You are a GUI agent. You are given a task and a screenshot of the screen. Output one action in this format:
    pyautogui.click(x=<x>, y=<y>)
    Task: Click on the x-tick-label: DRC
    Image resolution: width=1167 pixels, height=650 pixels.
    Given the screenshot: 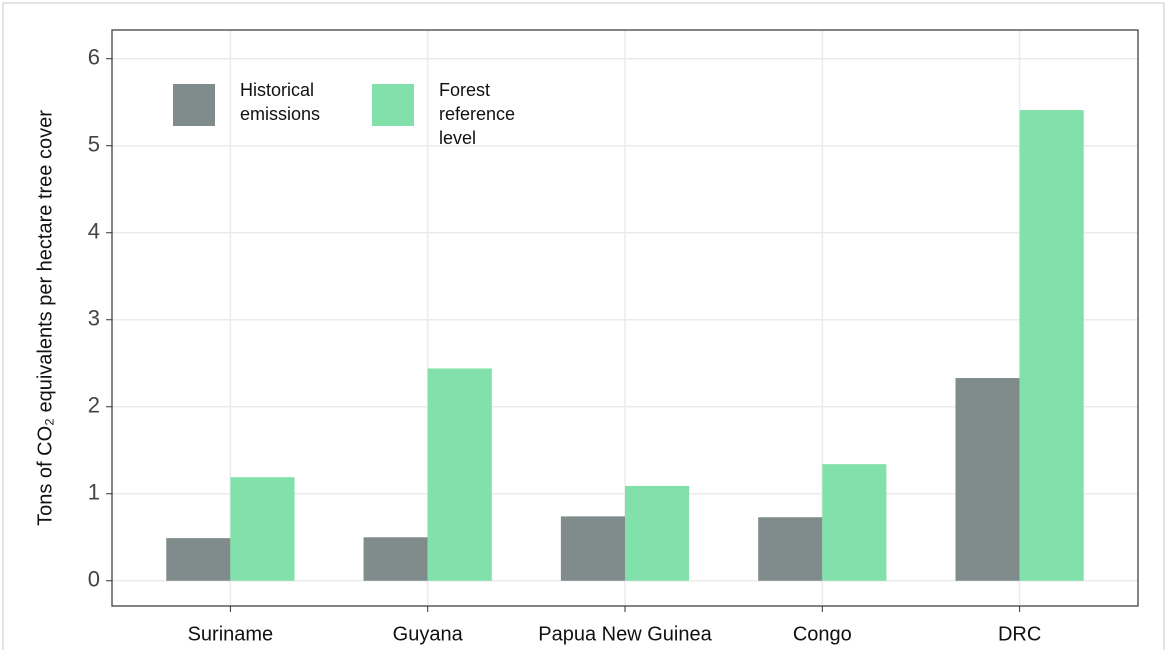 What is the action you would take?
    pyautogui.click(x=1019, y=634)
    